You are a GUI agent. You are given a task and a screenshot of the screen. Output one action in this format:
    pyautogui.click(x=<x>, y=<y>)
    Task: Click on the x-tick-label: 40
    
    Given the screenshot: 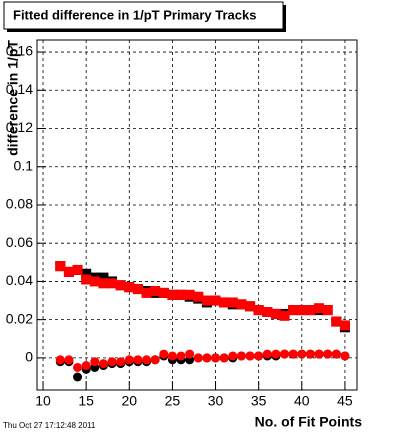 What is the action you would take?
    pyautogui.click(x=302, y=401)
    